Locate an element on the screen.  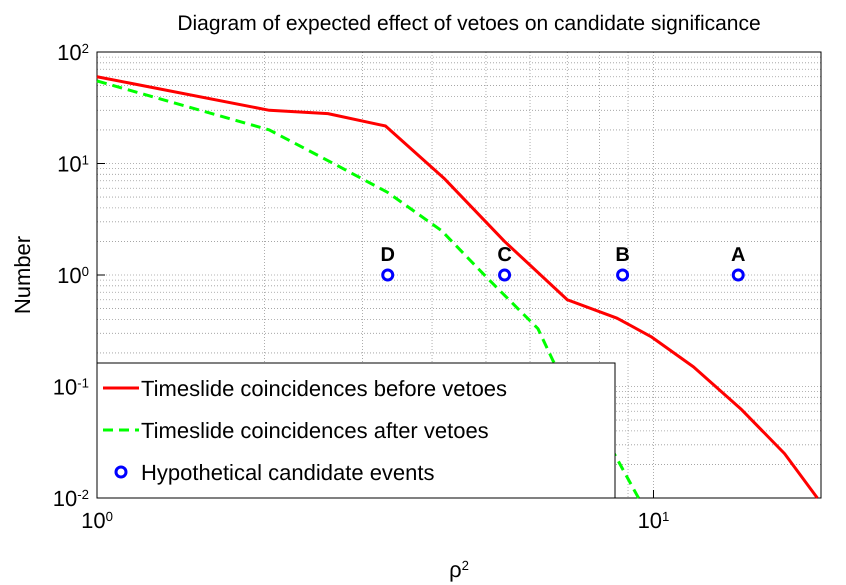
y-tick-label: 10$^{2}$ is located at coordinates (73, 52).